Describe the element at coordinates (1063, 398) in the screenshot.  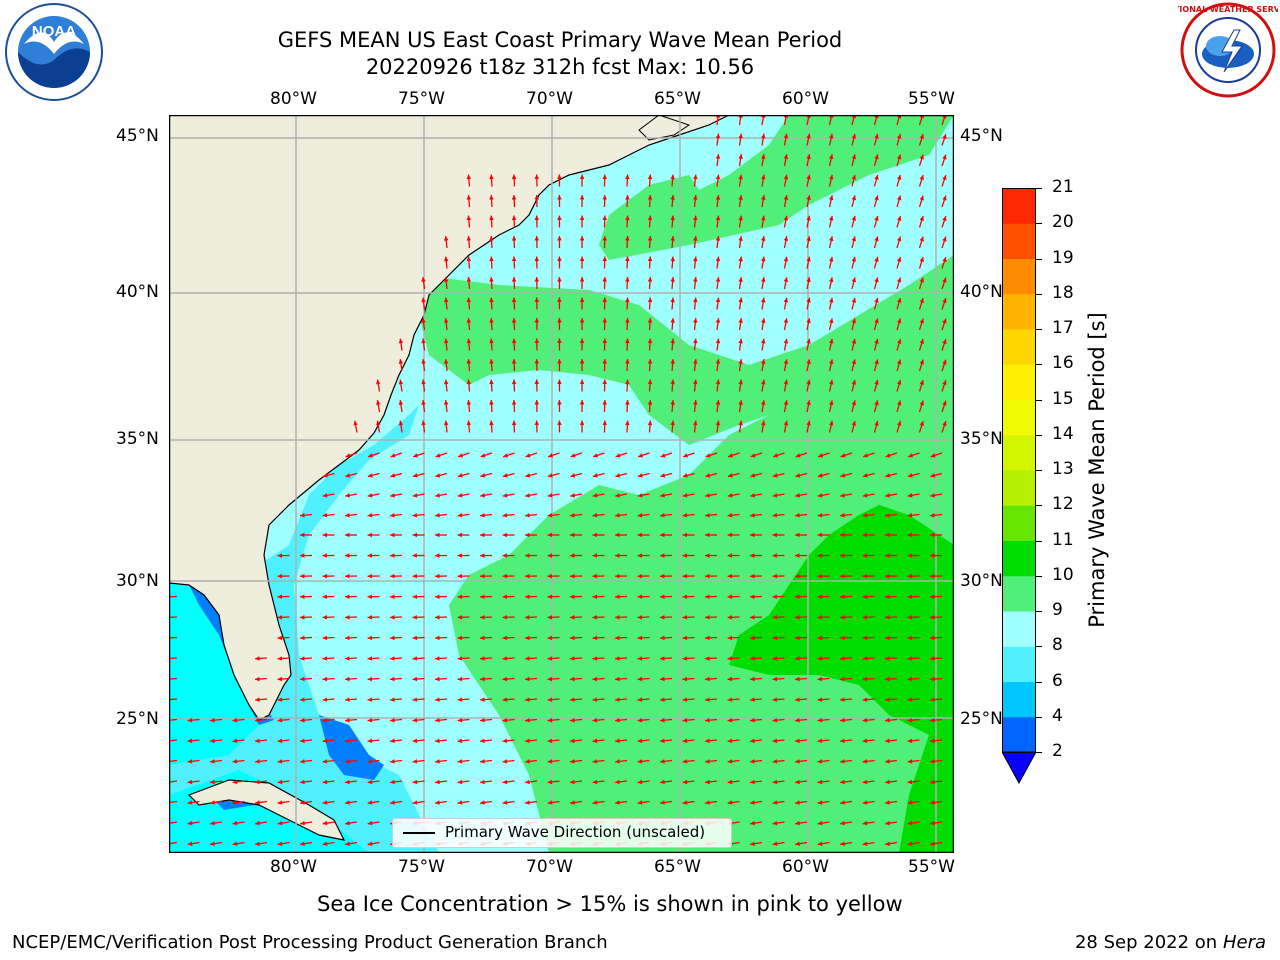
I see `colorbar-tick-label: 15` at that location.